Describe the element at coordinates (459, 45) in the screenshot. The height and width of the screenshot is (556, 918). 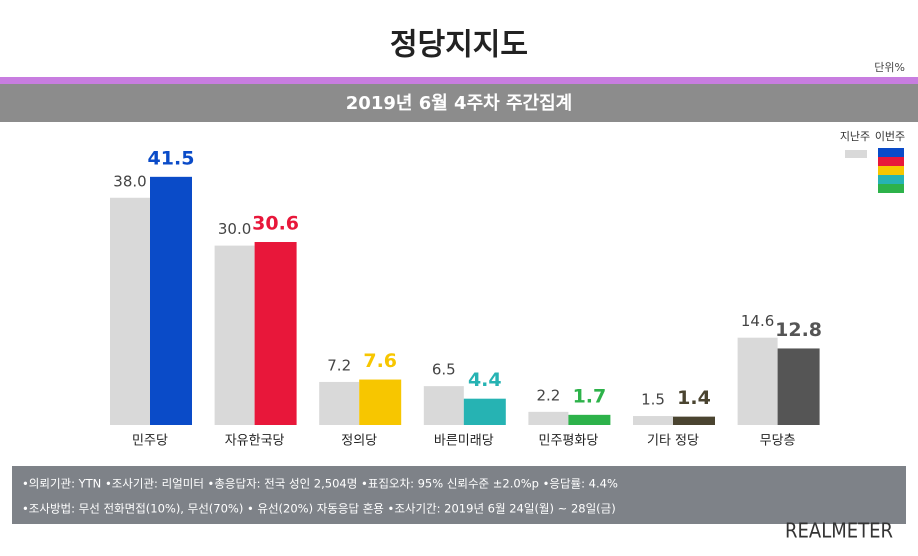
I see `chart-title: 정당지지도` at that location.